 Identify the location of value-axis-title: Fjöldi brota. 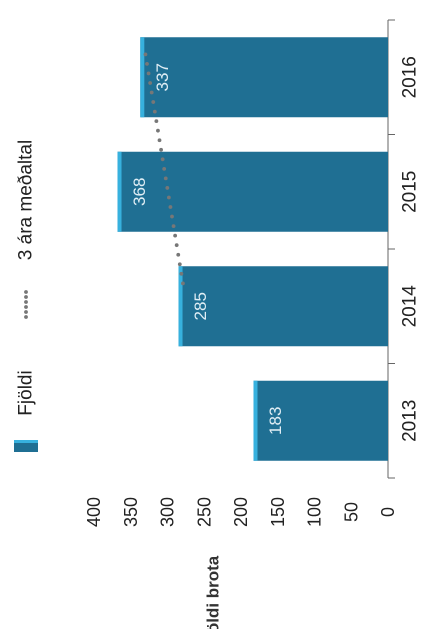
(213, 592).